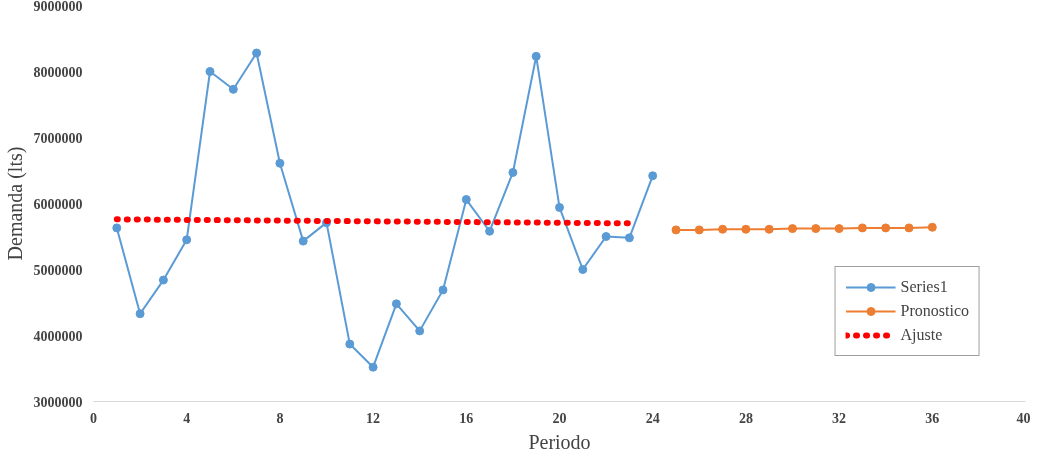 Image resolution: width=1038 pixels, height=460 pixels. What do you see at coordinates (58, 402) in the screenshot?
I see `y-tick-label: 3000000` at bounding box center [58, 402].